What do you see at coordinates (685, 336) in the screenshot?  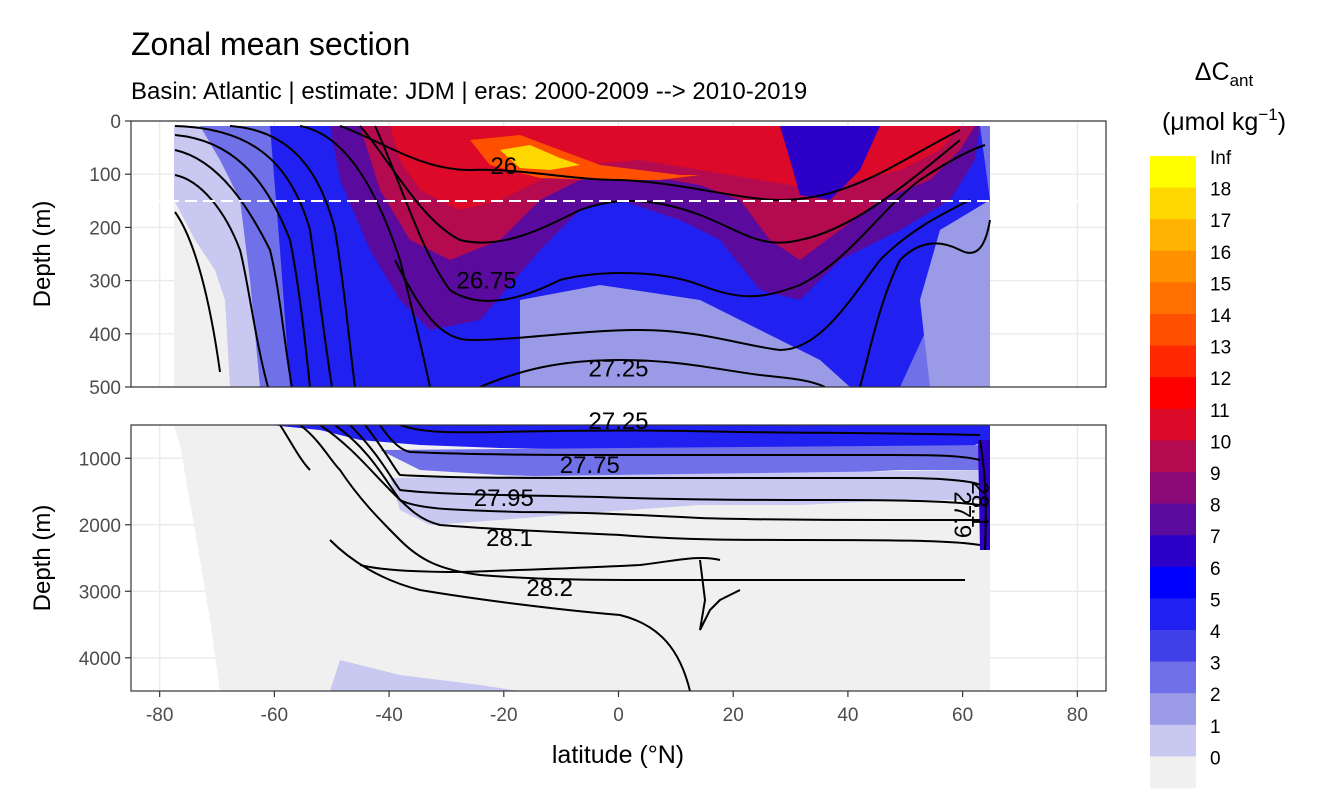 I see `upper-field-lower-light` at bounding box center [685, 336].